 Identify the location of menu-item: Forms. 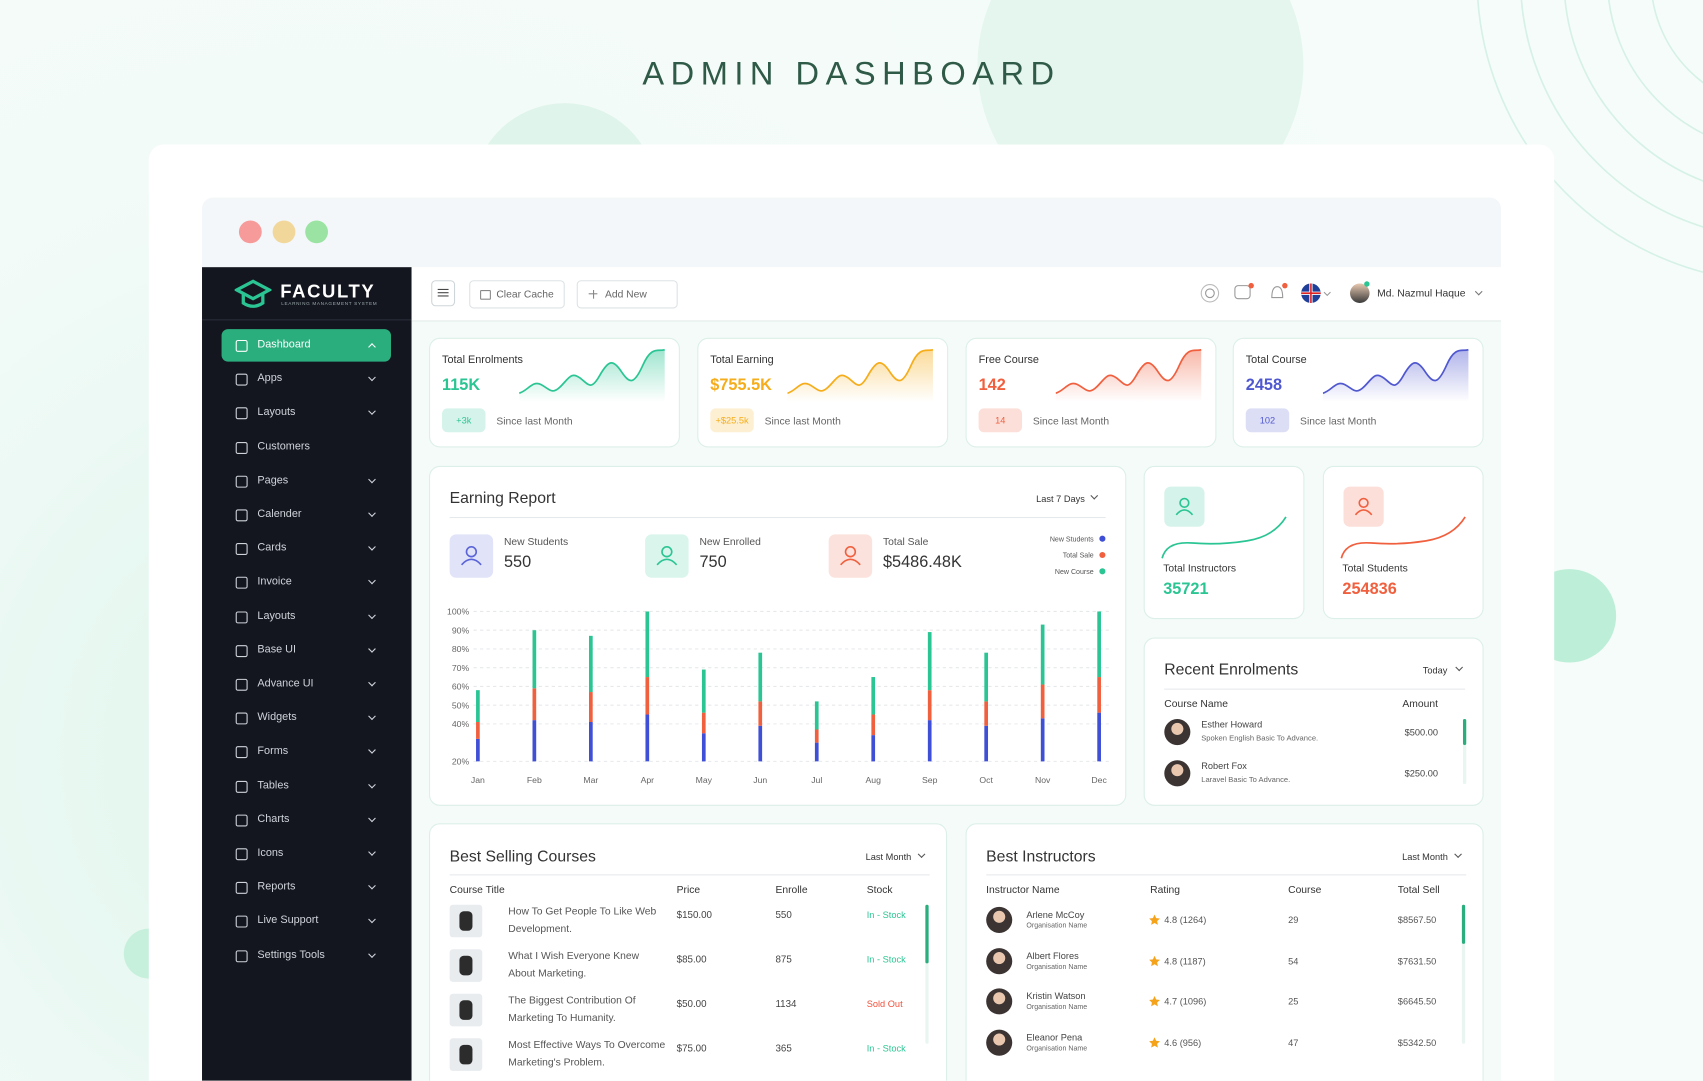
(273, 751).